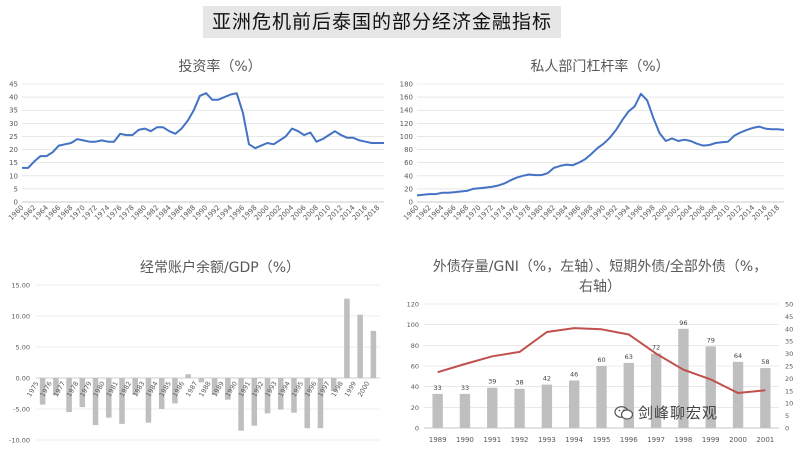 Image resolution: width=800 pixels, height=450 pixels. What do you see at coordinates (13, 150) in the screenshot?
I see `investment-y-tick: 20` at bounding box center [13, 150].